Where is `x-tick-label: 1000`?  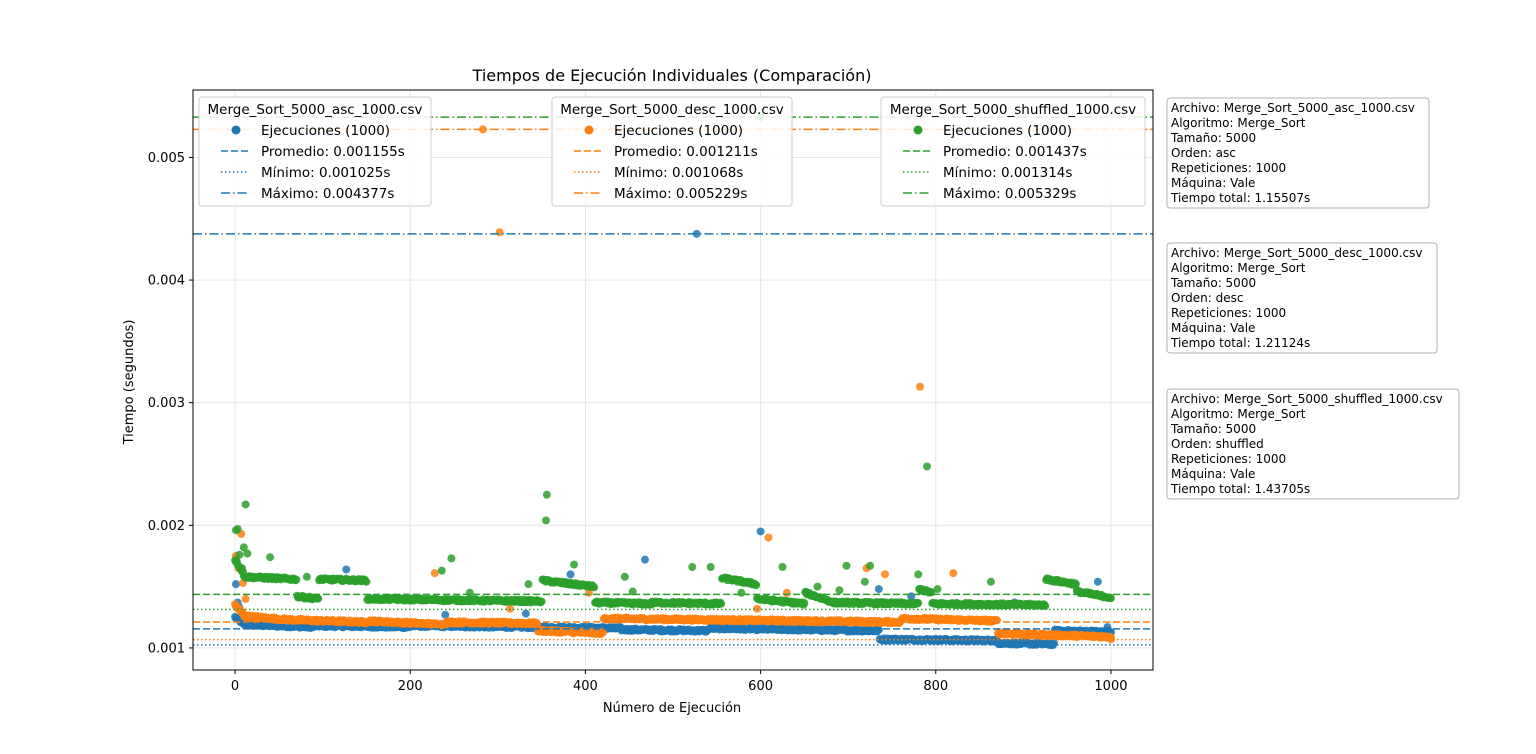
x-tick-label: 1000 is located at coordinates (1110, 686).